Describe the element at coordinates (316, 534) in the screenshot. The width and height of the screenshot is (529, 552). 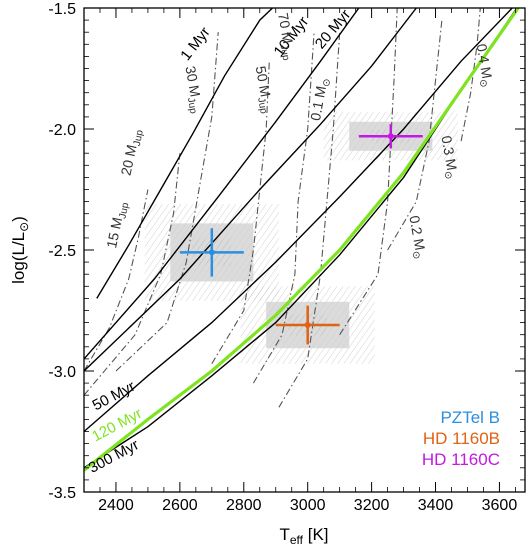
I see `x-axis-title-unit: [K]` at that location.